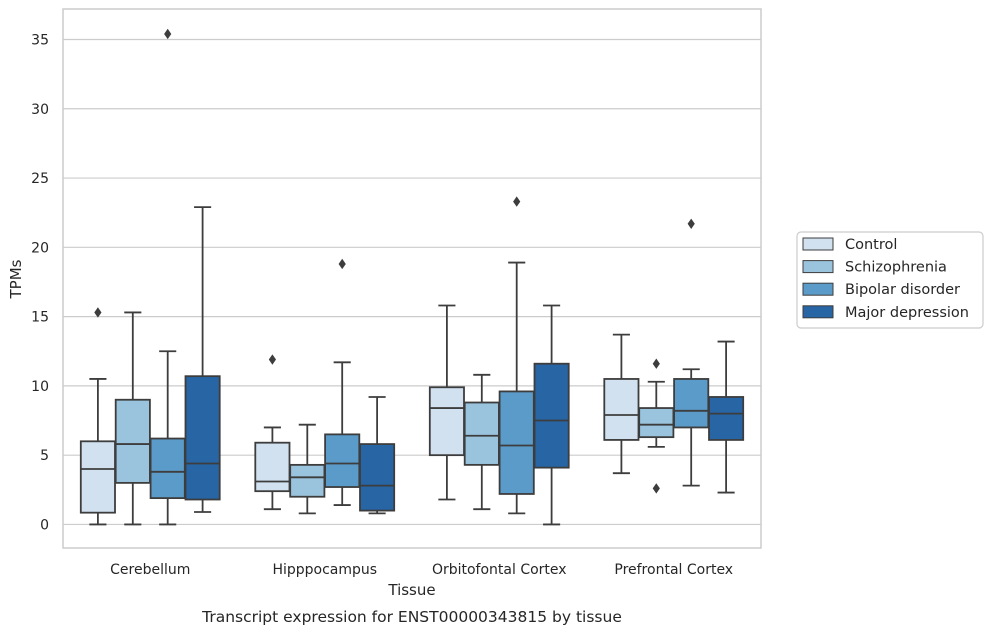  What do you see at coordinates (411, 590) in the screenshot?
I see `x-axis-title: Tissue` at bounding box center [411, 590].